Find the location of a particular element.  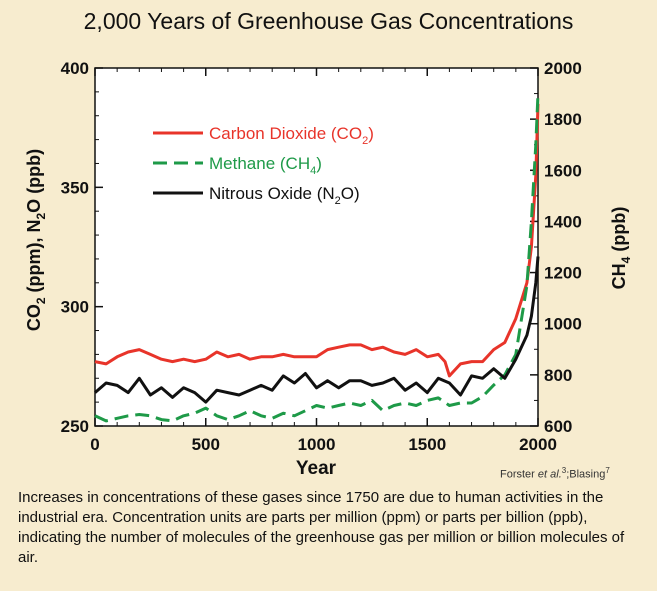

y-left-axis-label: CO2 (ppm), N2O (ppb) is located at coordinates (36, 240).